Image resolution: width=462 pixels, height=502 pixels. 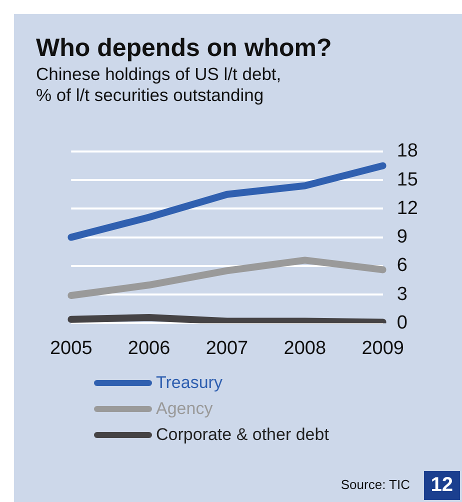 I want to click on y-tick-label: 9, so click(x=402, y=237).